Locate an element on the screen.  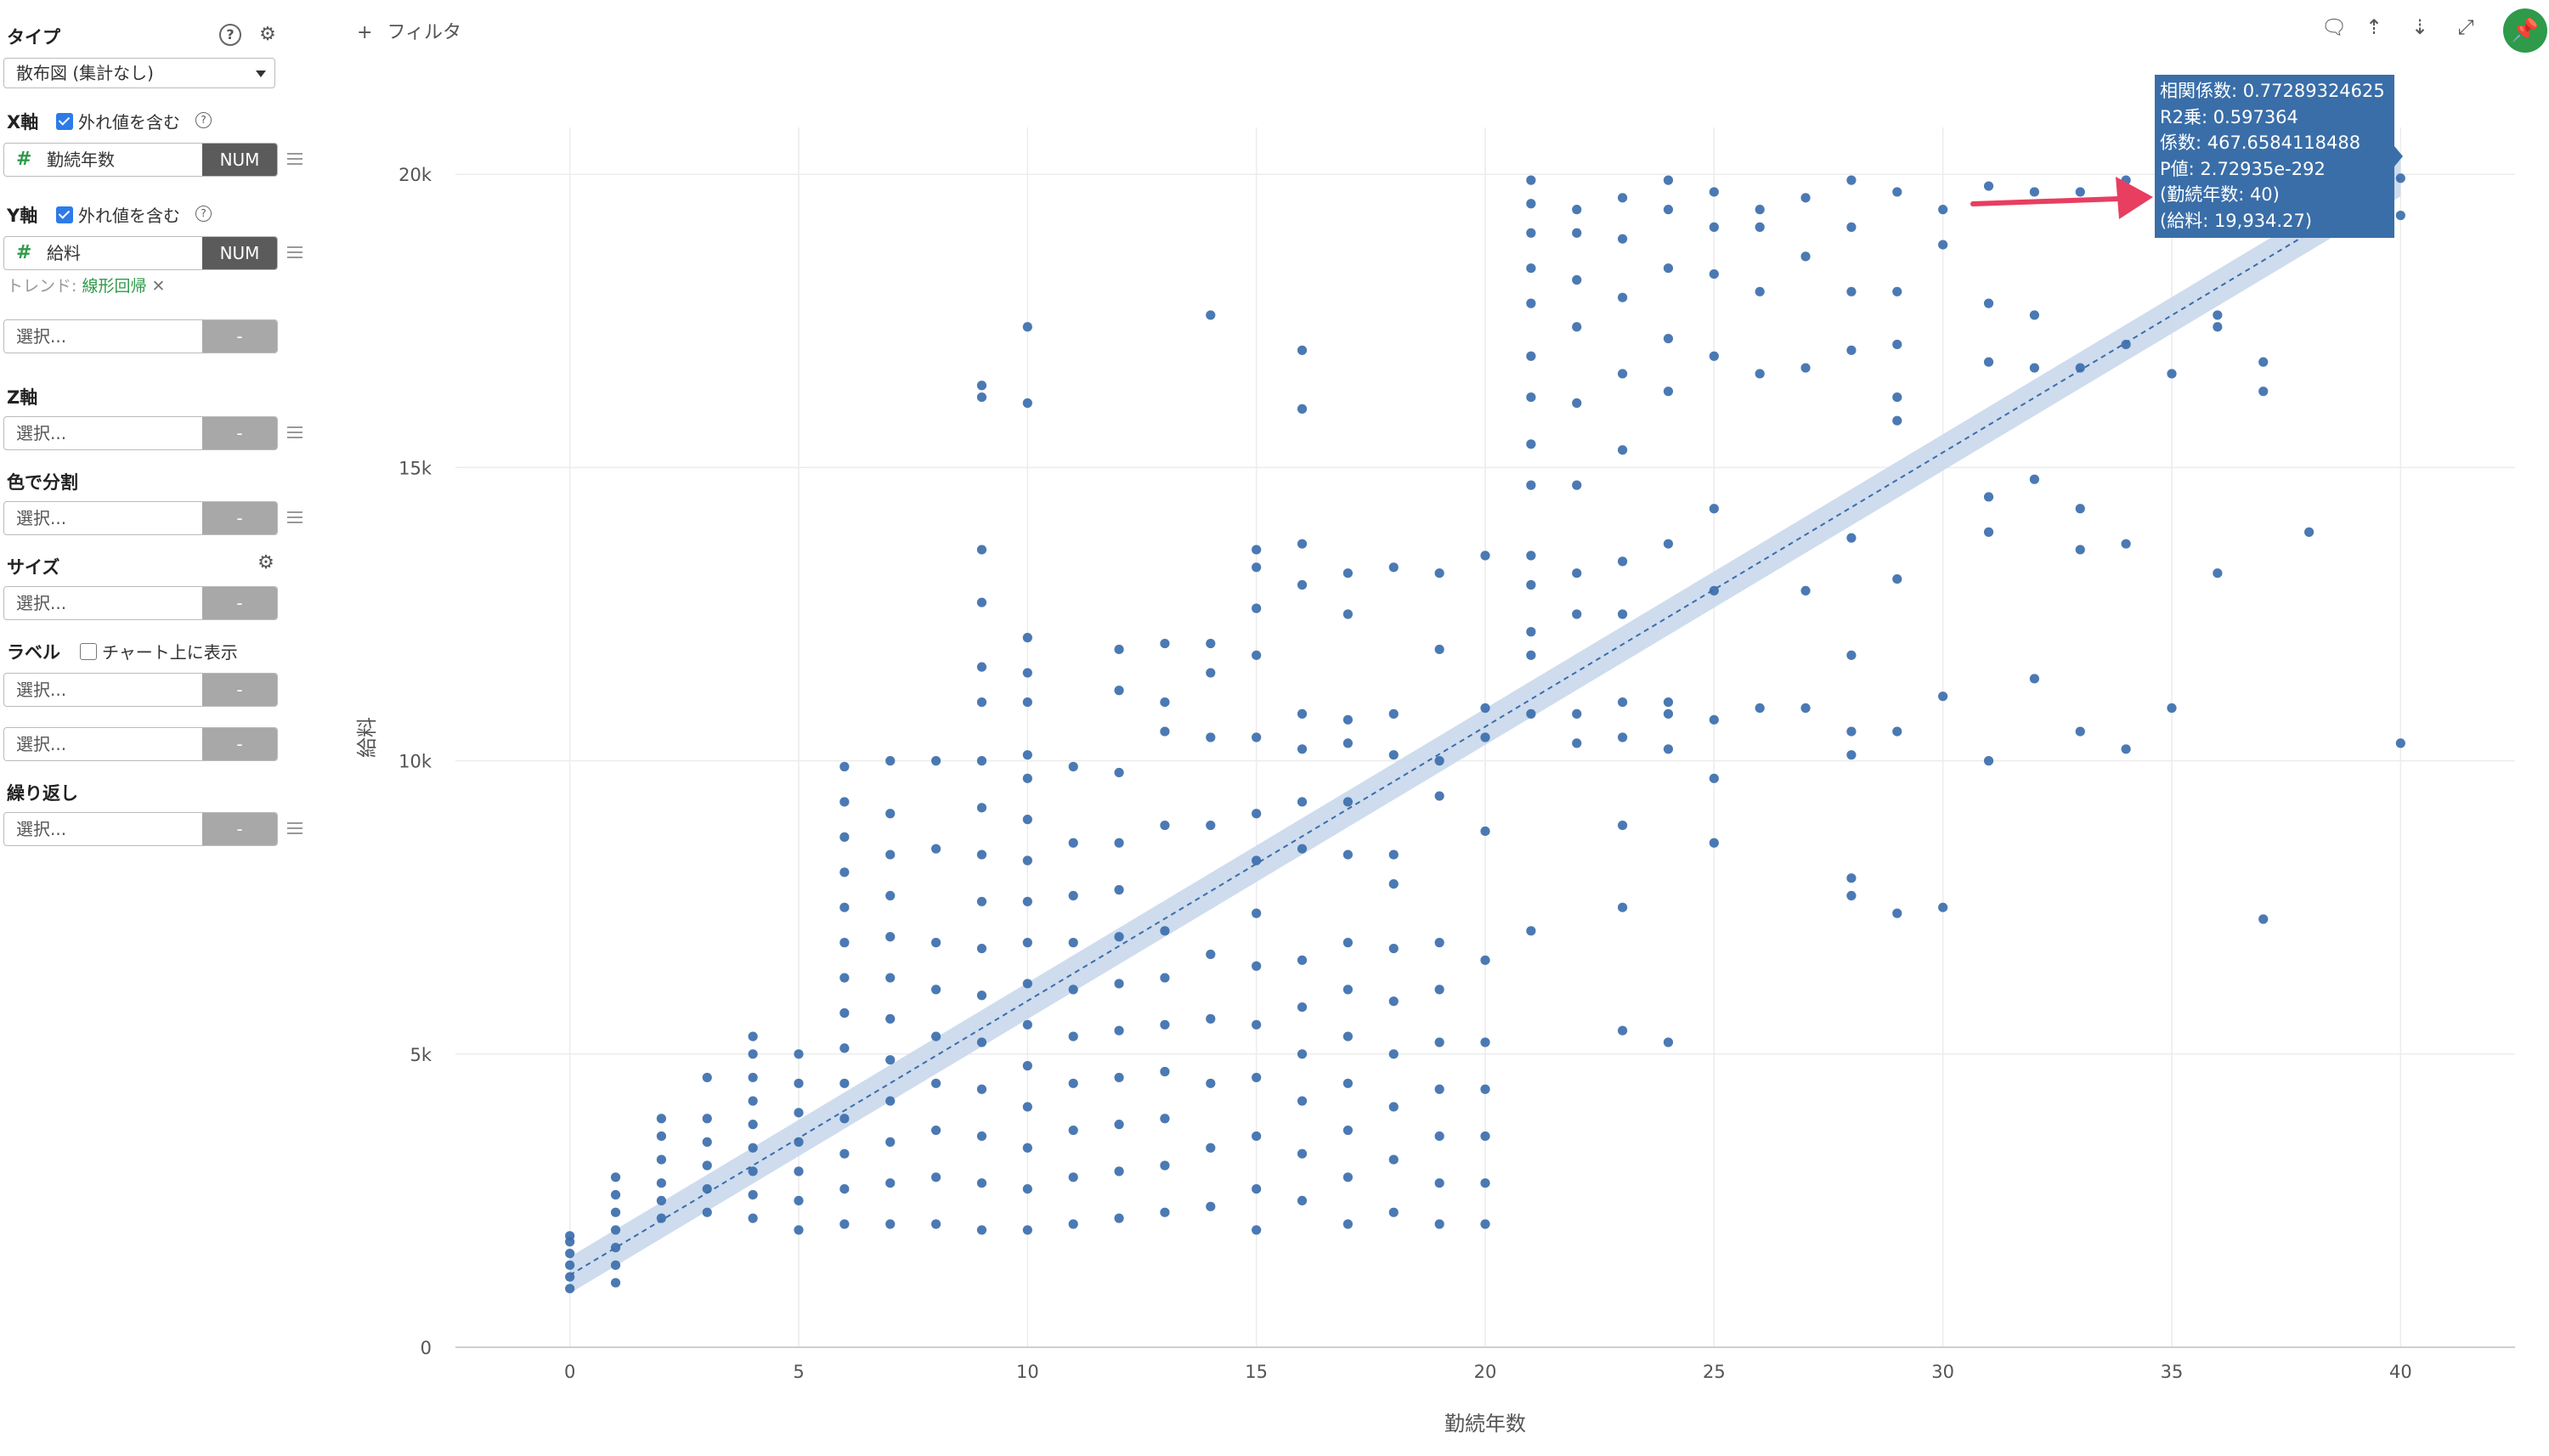
label-field-2: 選択... - is located at coordinates (140, 744).